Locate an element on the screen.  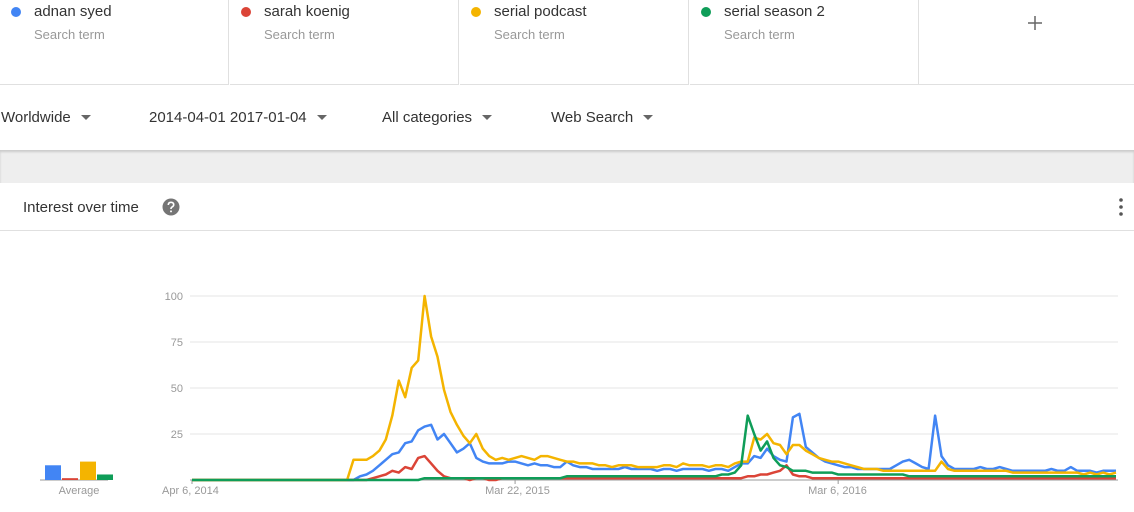
card-title: Interest over time is located at coordinates (81, 207).